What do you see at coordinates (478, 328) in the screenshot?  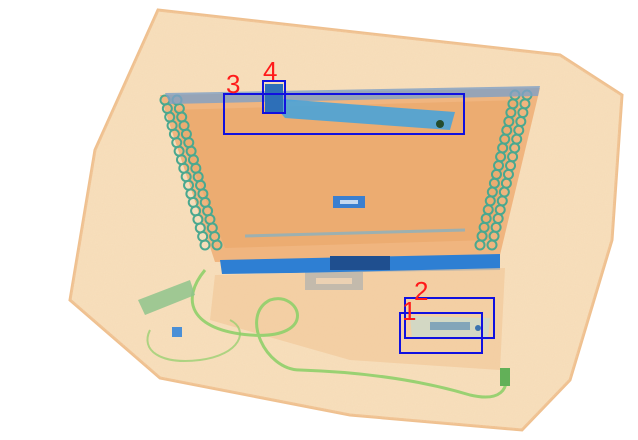 I see `lower-right-object-dot` at bounding box center [478, 328].